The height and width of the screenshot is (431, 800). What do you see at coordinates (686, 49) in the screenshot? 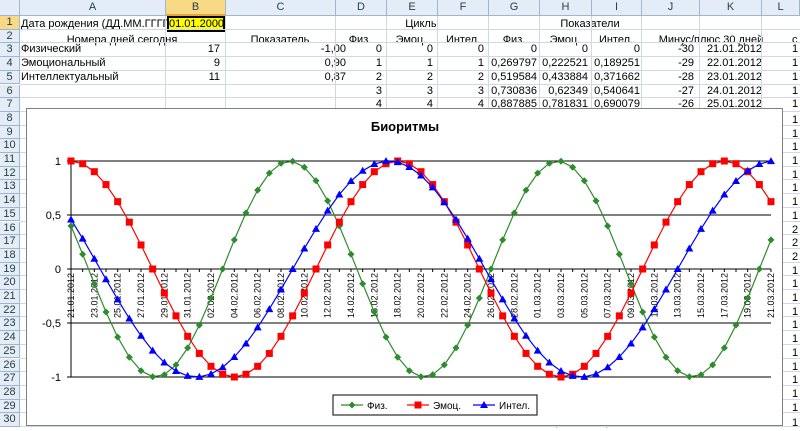
I see `cell-J3: -30` at bounding box center [686, 49].